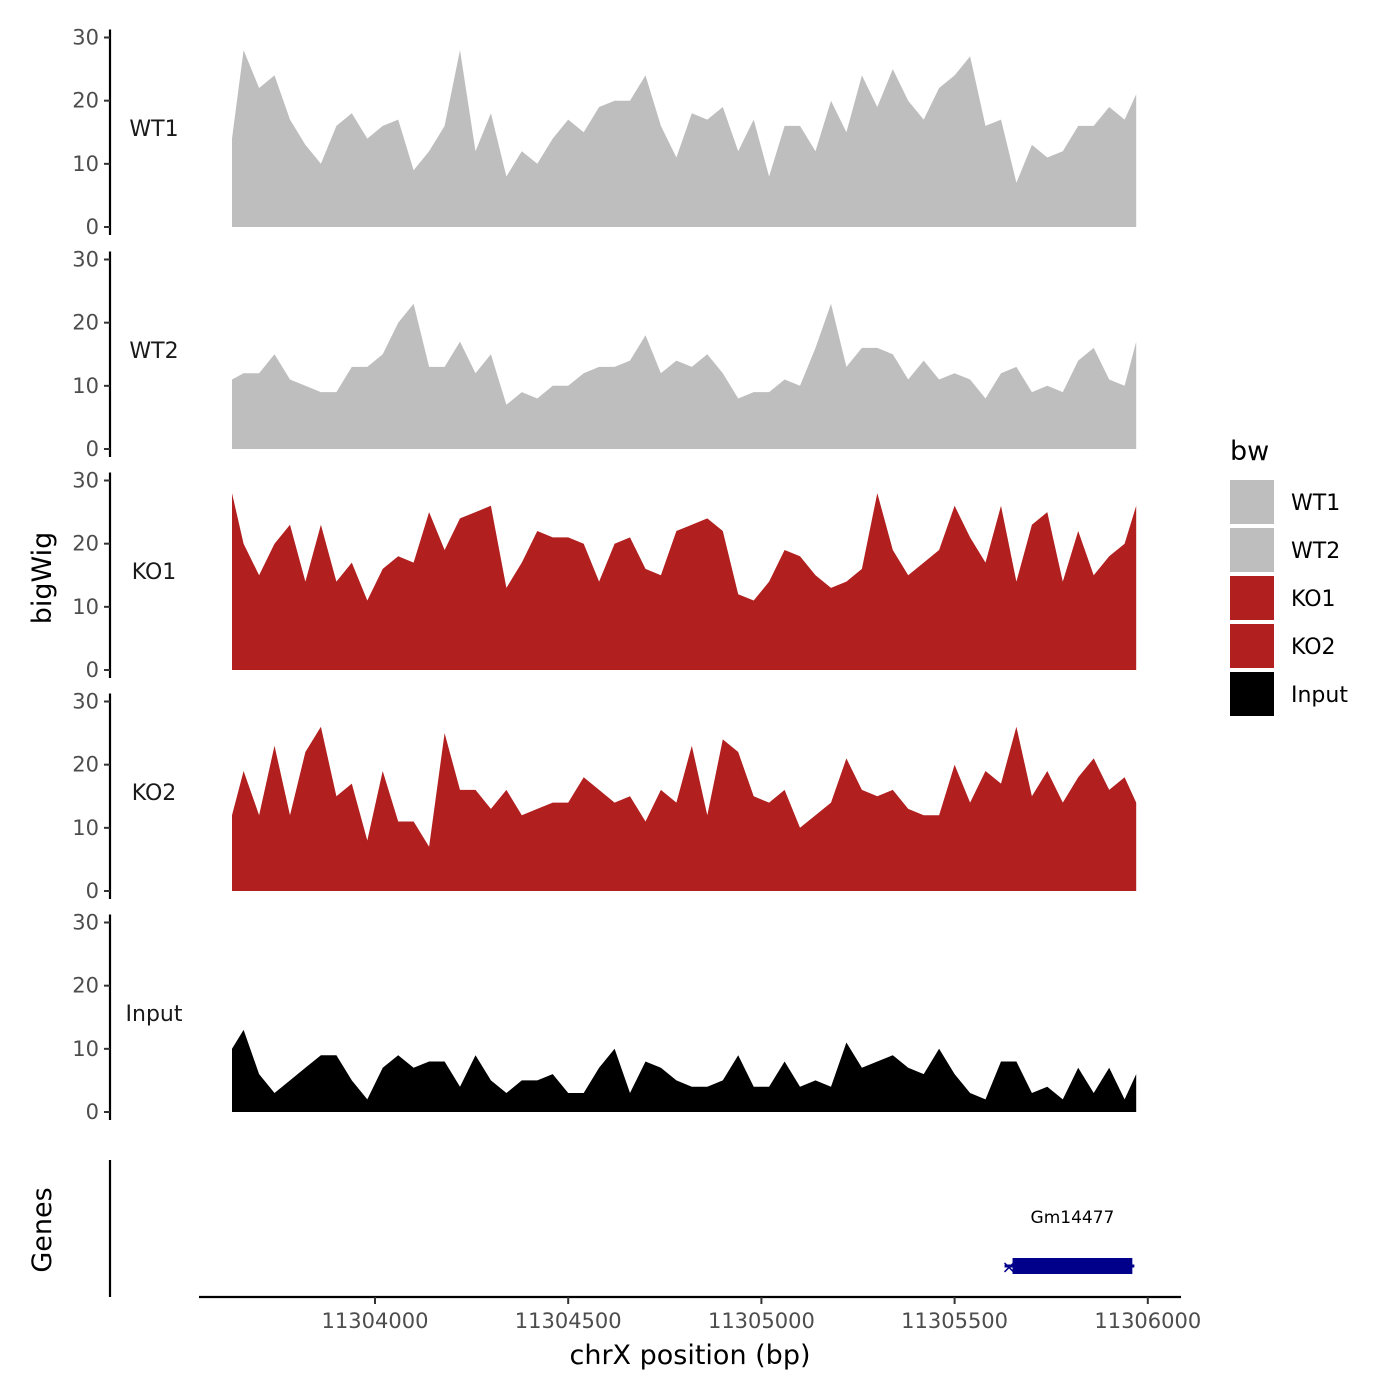 The image size is (1400, 1400). I want to click on track-panel-ko2: 0 10 20 30 KO2, so click(604, 796).